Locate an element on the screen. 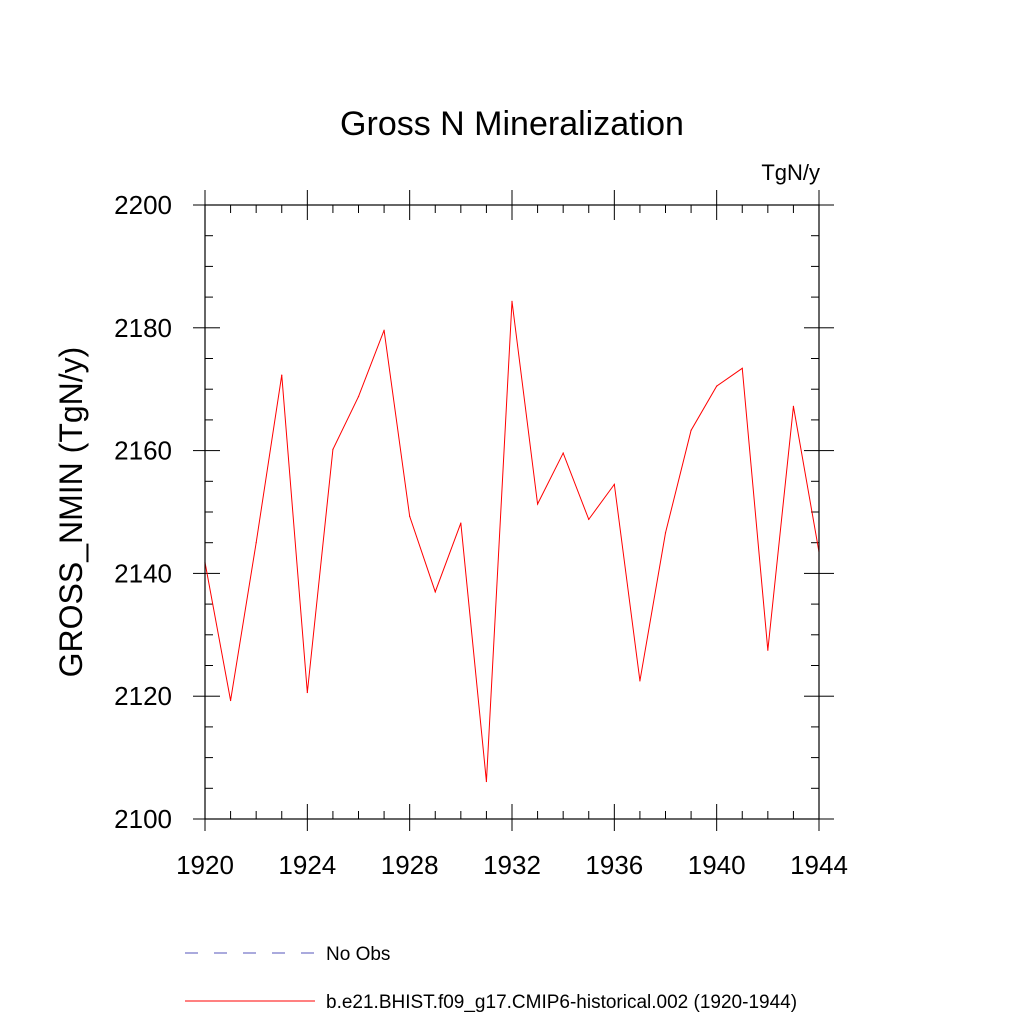 Image resolution: width=1024 pixels, height=1024 pixels. units-label: TgN/y is located at coordinates (790, 172).